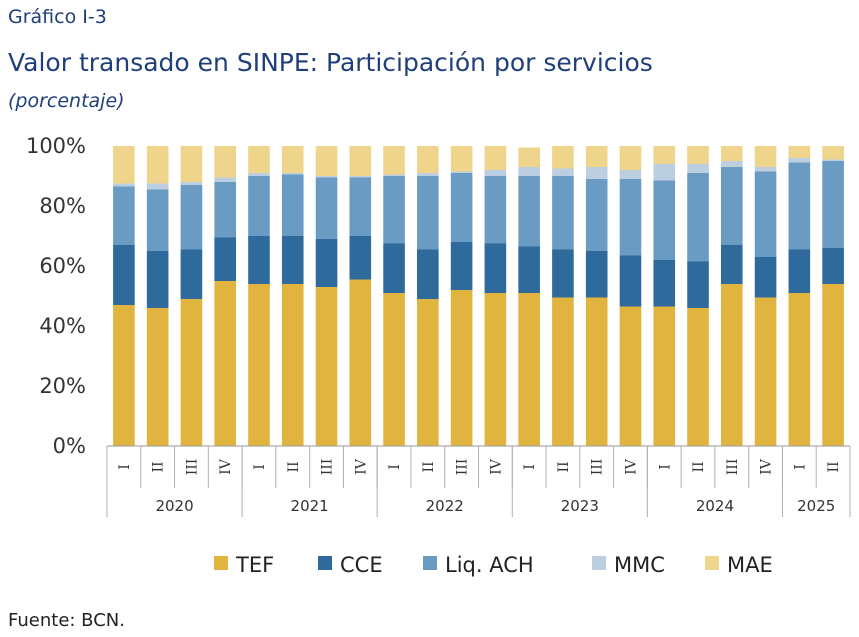  What do you see at coordinates (69, 446) in the screenshot?
I see `y-tick-label: 0%` at bounding box center [69, 446].